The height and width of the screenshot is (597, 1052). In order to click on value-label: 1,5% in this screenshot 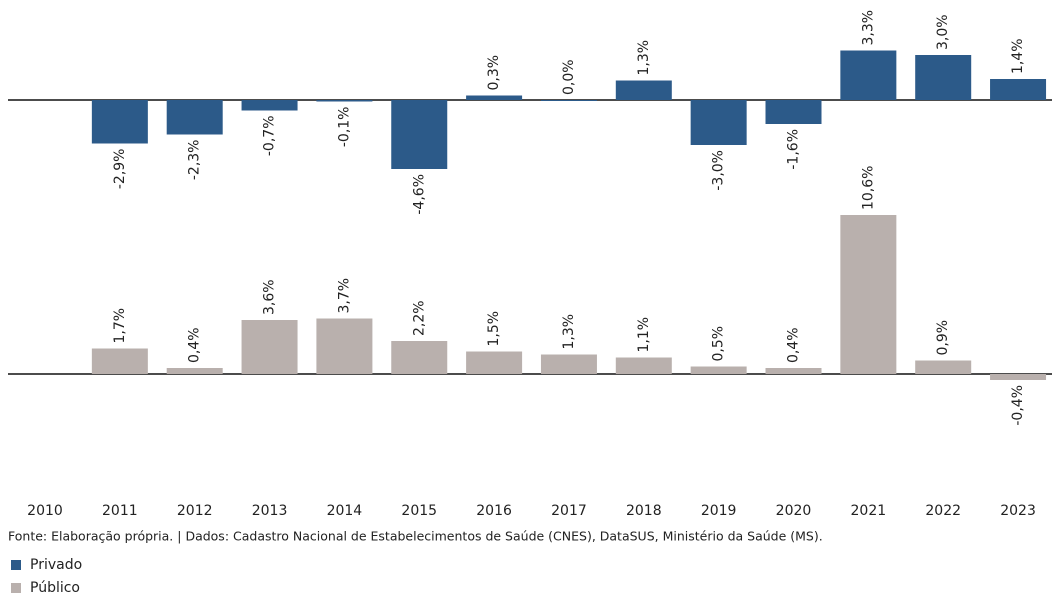, I will do `click(494, 329)`.